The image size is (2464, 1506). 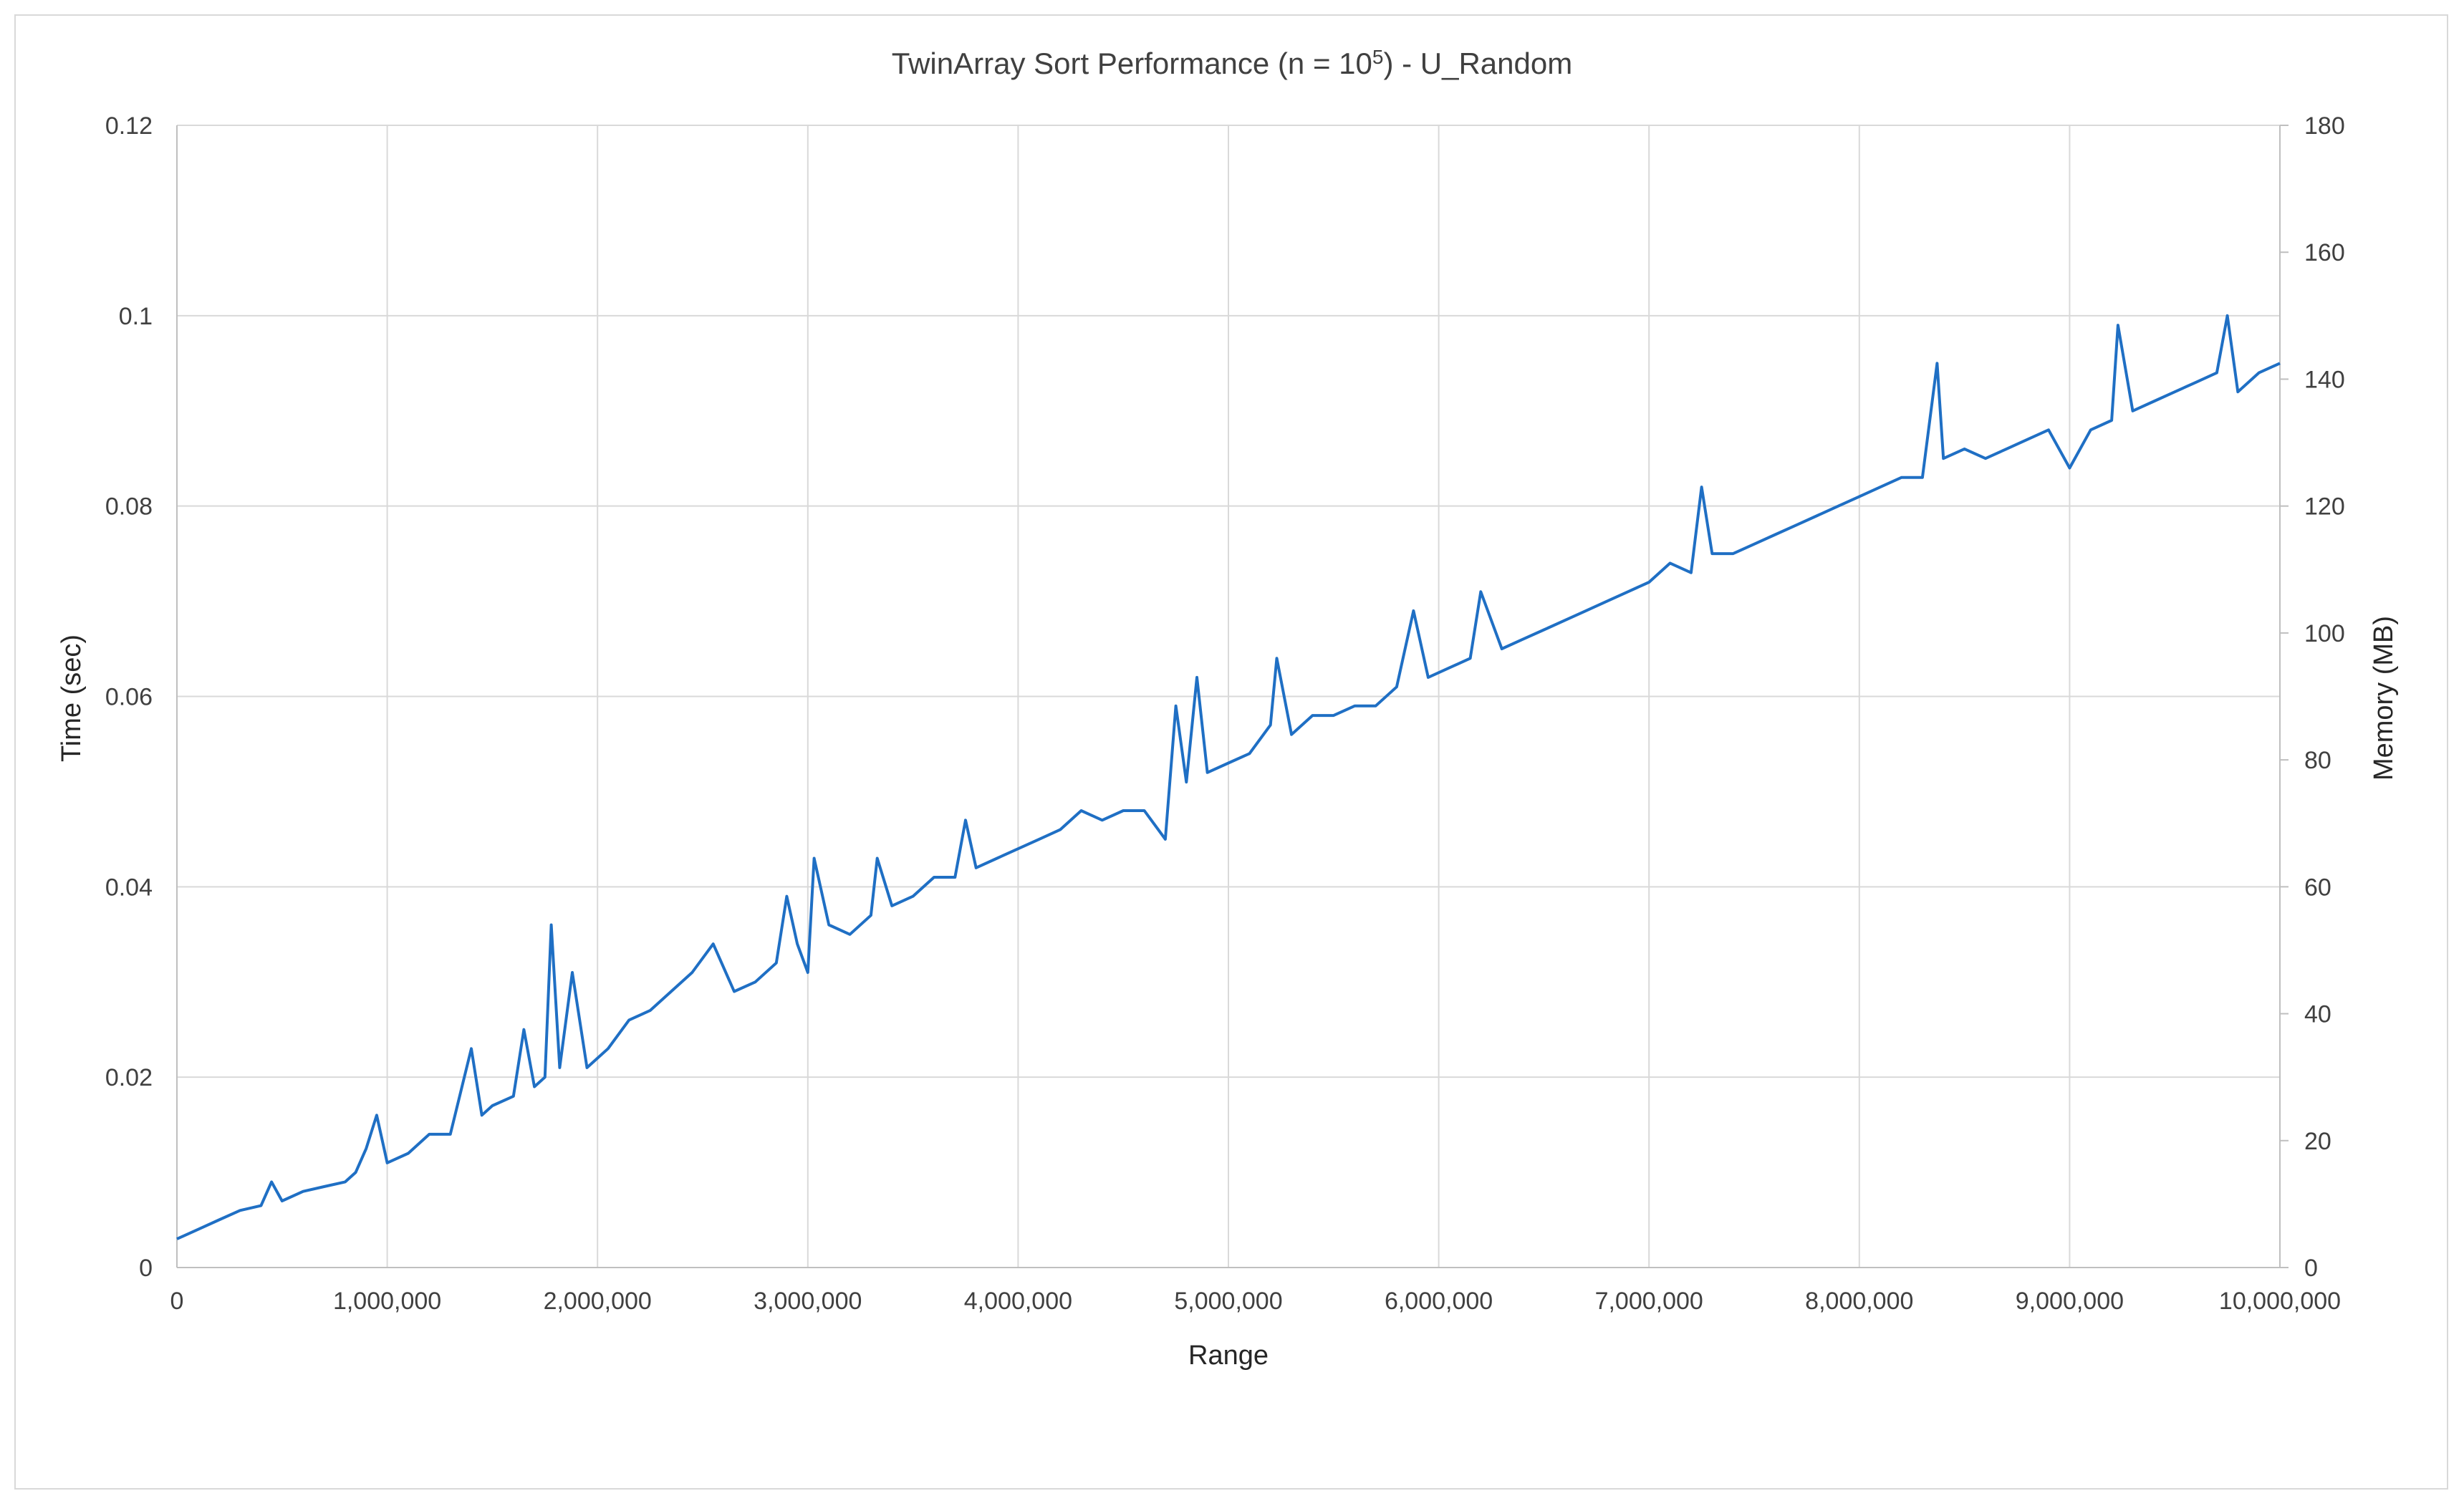 I want to click on y2-tick-label: 160, so click(x=2324, y=252).